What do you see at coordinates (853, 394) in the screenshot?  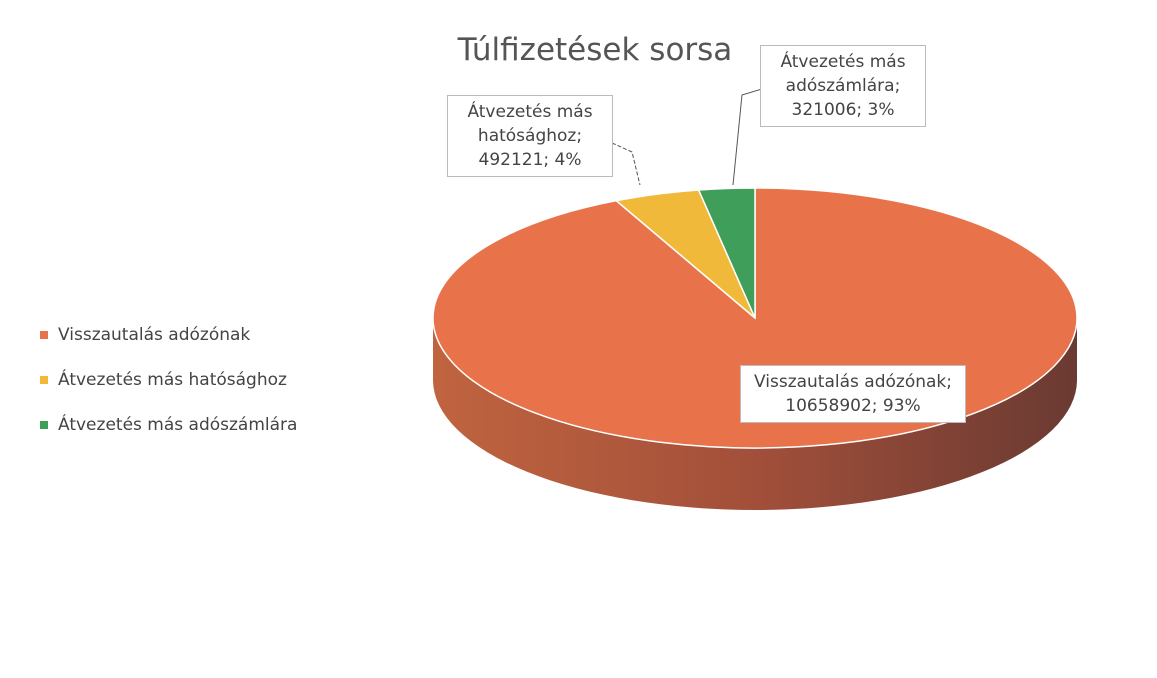 I see `data-label: Visszautalás adózónak; 10658902; 93%` at bounding box center [853, 394].